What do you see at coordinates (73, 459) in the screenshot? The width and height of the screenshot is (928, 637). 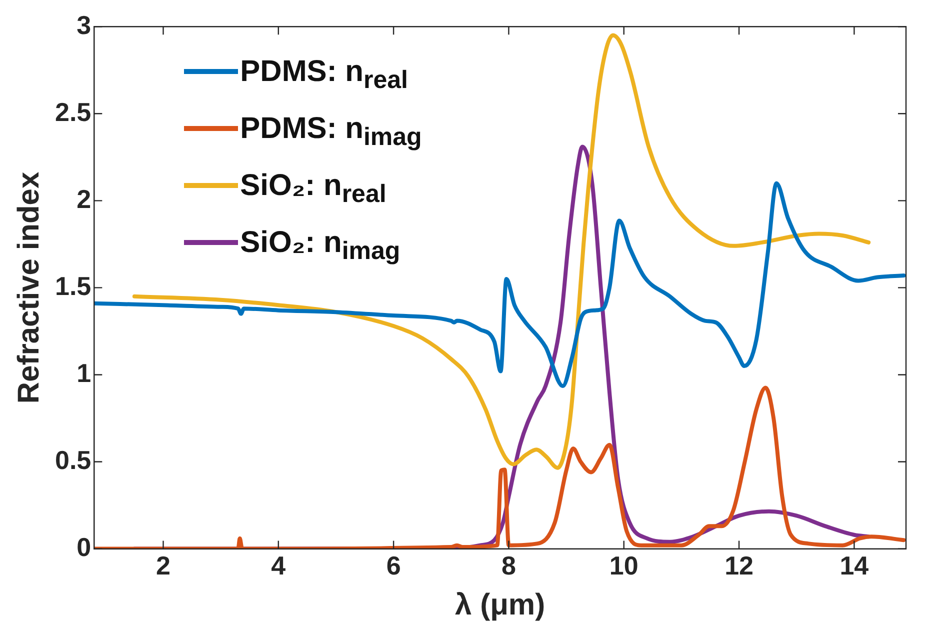 I see `y-tick-label: 0.5` at bounding box center [73, 459].